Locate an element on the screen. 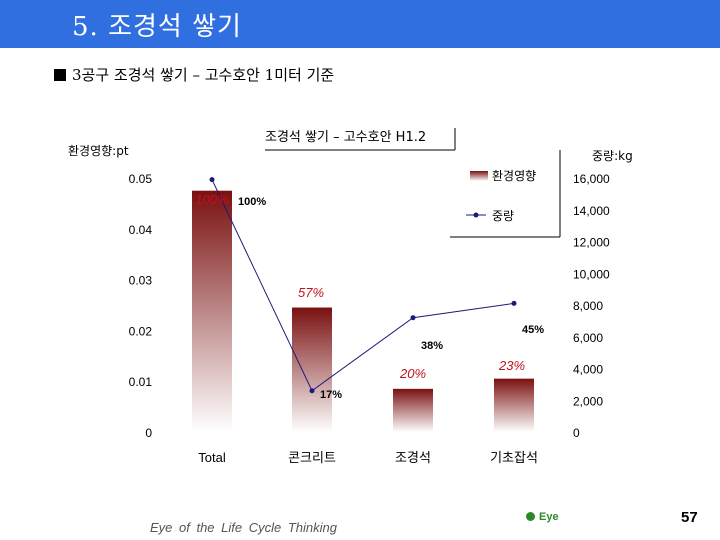 This screenshot has width=720, height=540. subtitle-text: 3공구 조경석 쌓기 – 고수호안 1미터 기준 is located at coordinates (203, 75).